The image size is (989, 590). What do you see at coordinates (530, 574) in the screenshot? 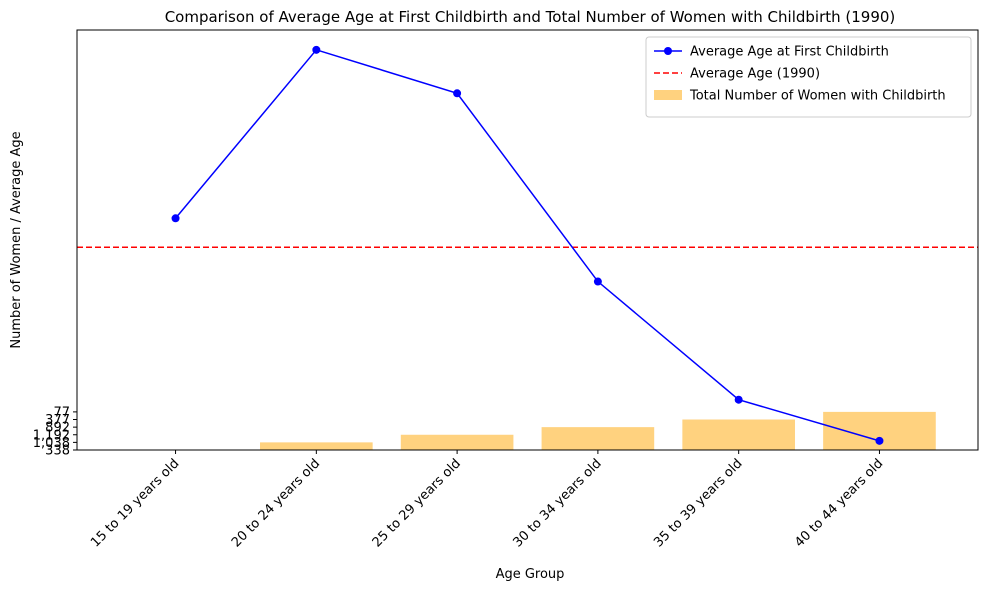
I see `x-axis-title: Age Group` at bounding box center [530, 574].